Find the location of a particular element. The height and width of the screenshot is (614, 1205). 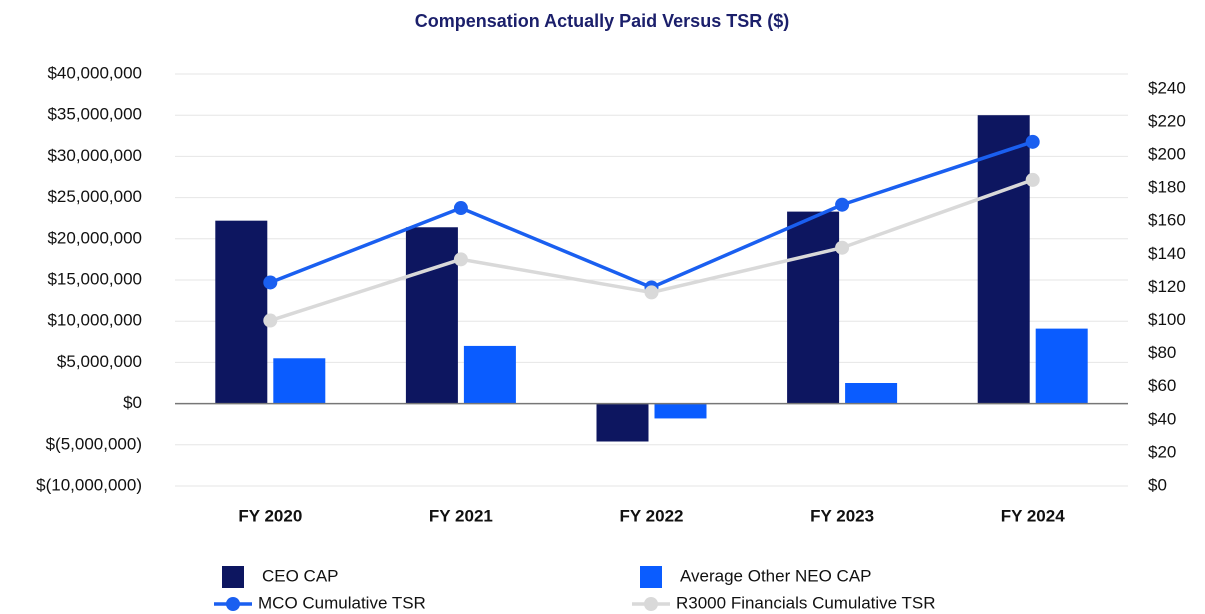

y-tick-label: $10,000,000 is located at coordinates (94, 320).